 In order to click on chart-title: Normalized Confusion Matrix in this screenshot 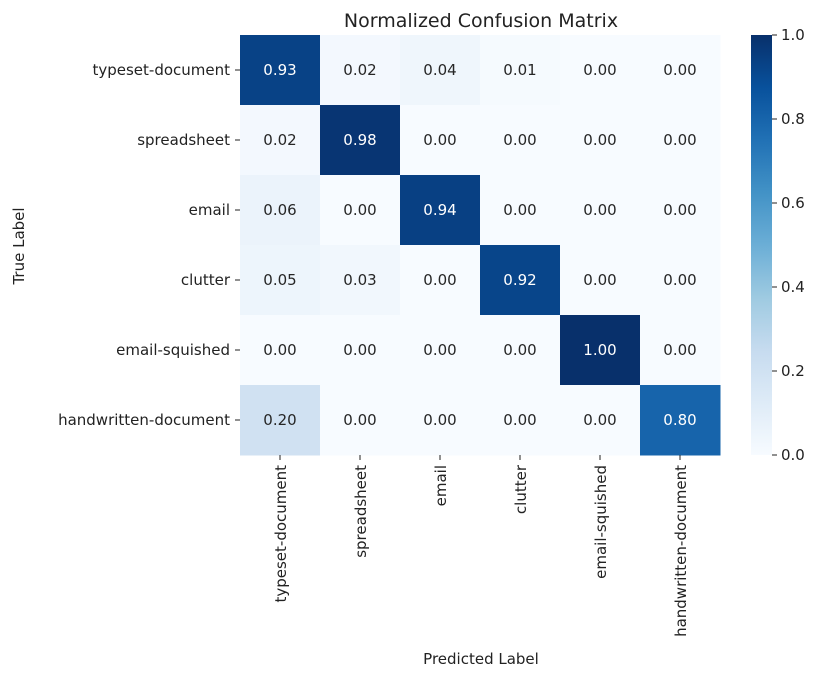, I will do `click(481, 21)`.